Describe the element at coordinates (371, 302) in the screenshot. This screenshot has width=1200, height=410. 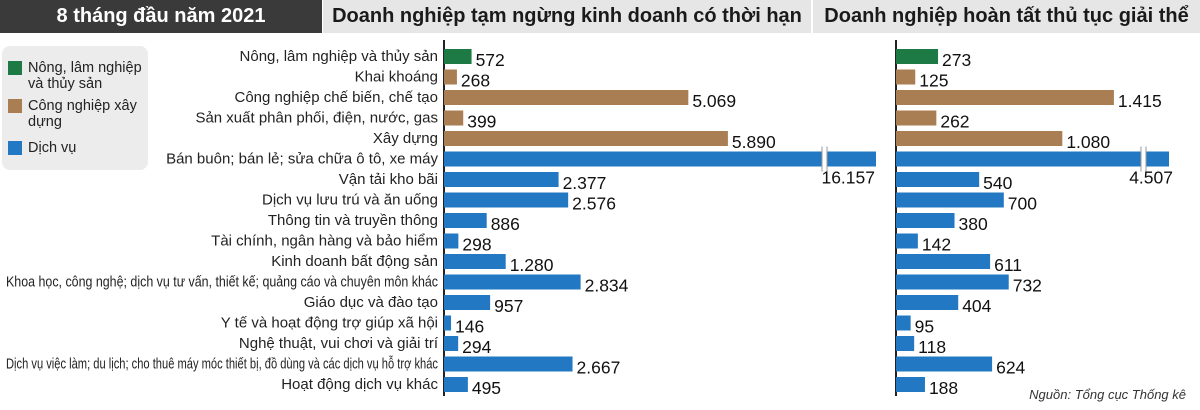
I see `category-label: Giáo dục và đào tạo` at that location.